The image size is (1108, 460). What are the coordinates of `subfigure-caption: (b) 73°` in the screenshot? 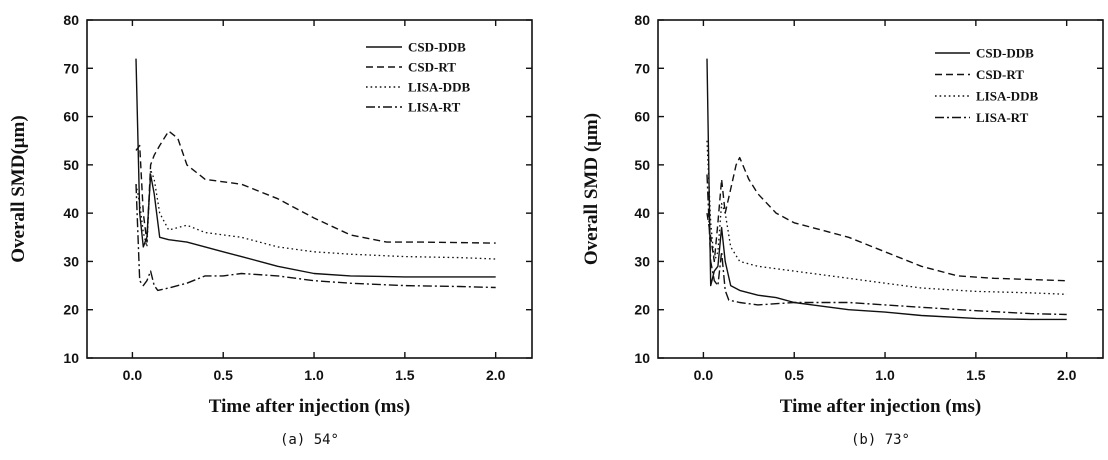 It's located at (880, 440).